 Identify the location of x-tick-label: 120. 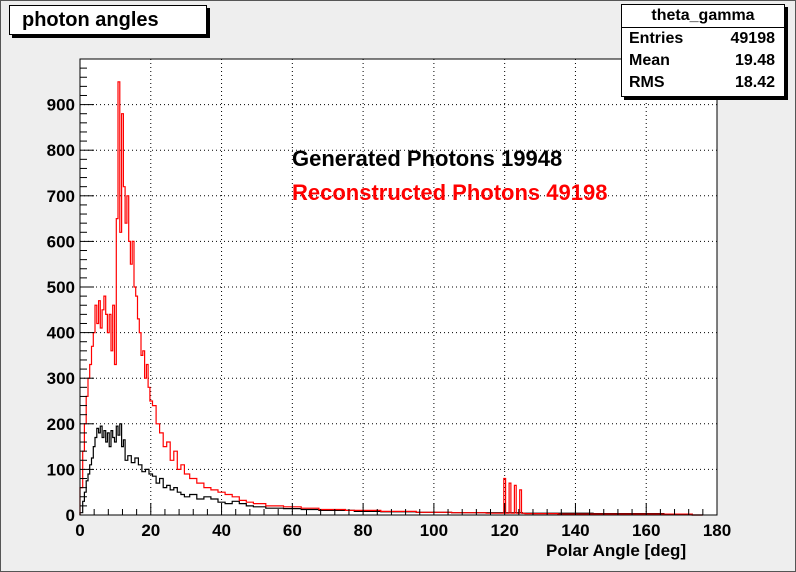
(504, 530).